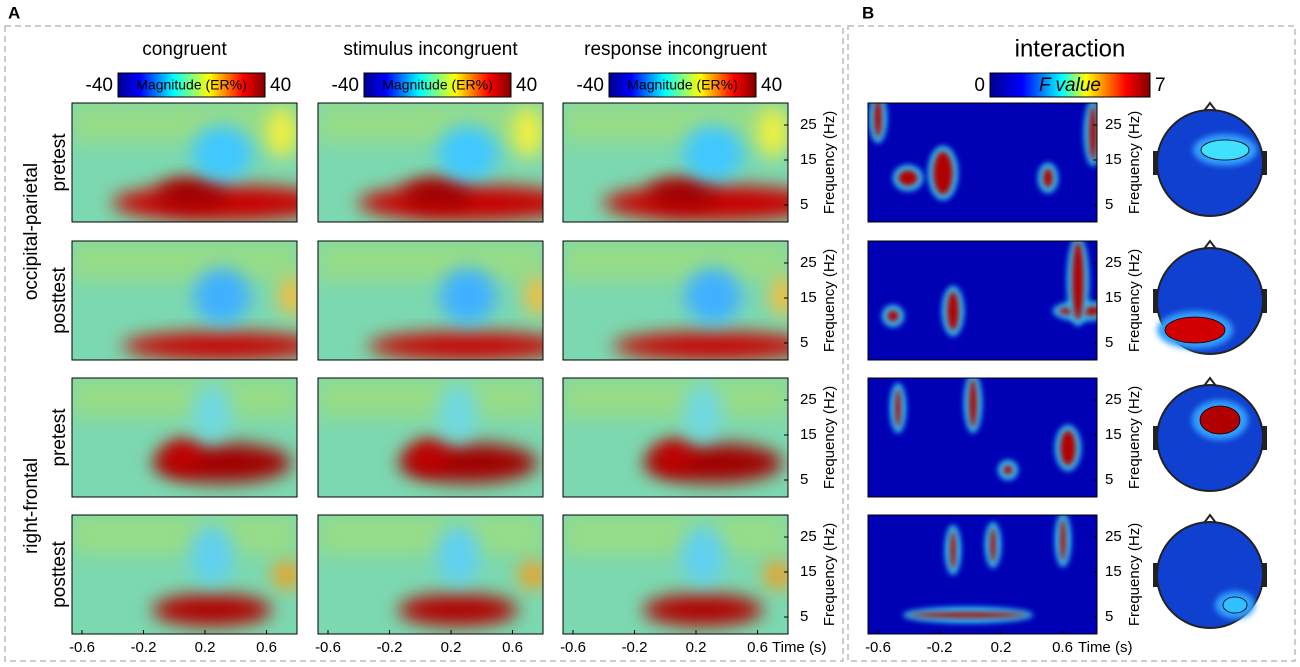  I want to click on row-group-label: occipital-parietal, so click(31, 231).